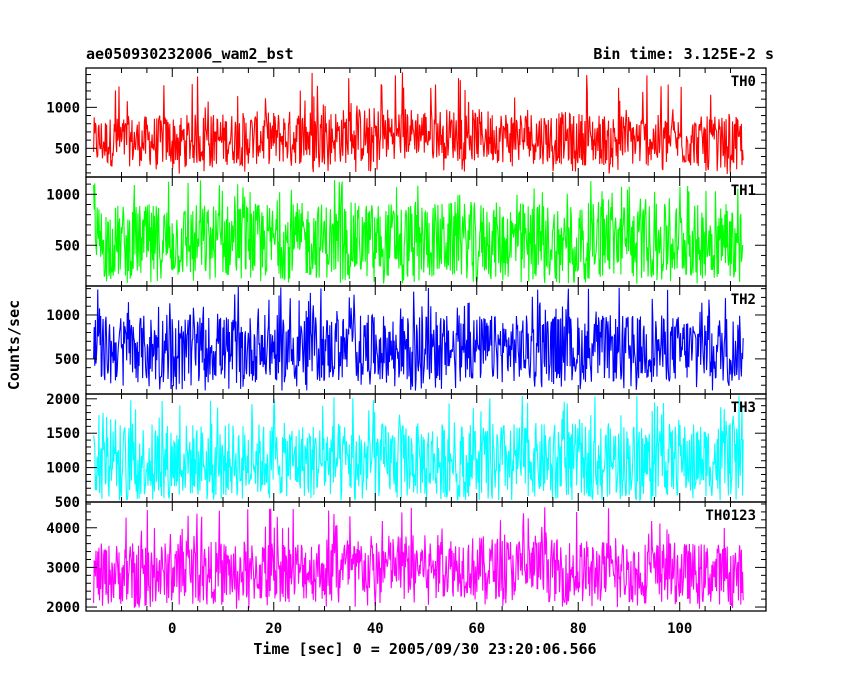 This screenshot has width=850, height=680. Describe the element at coordinates (63, 529) in the screenshot. I see `y-tick-label: 4000` at that location.